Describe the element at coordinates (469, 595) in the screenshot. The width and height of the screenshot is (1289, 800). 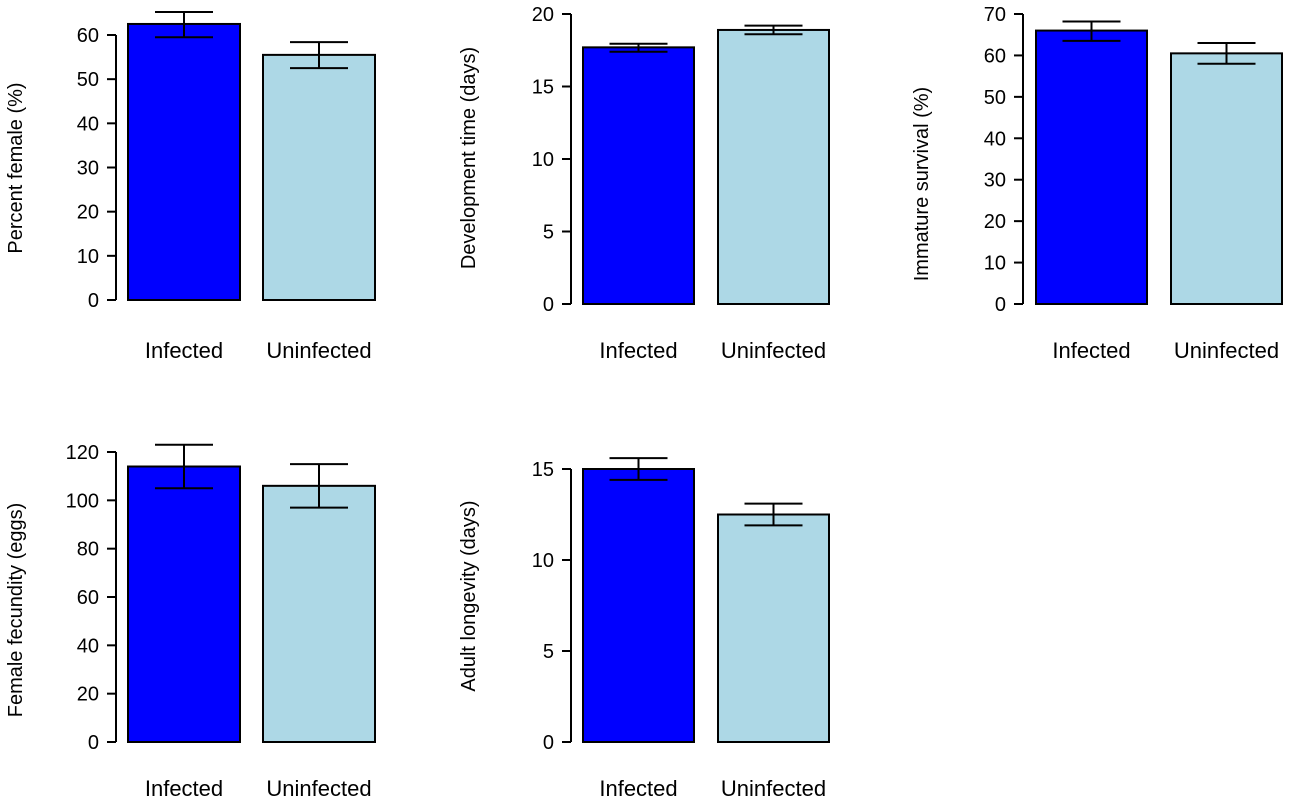
I see `y-axis-label: Adult longevity (days)` at that location.